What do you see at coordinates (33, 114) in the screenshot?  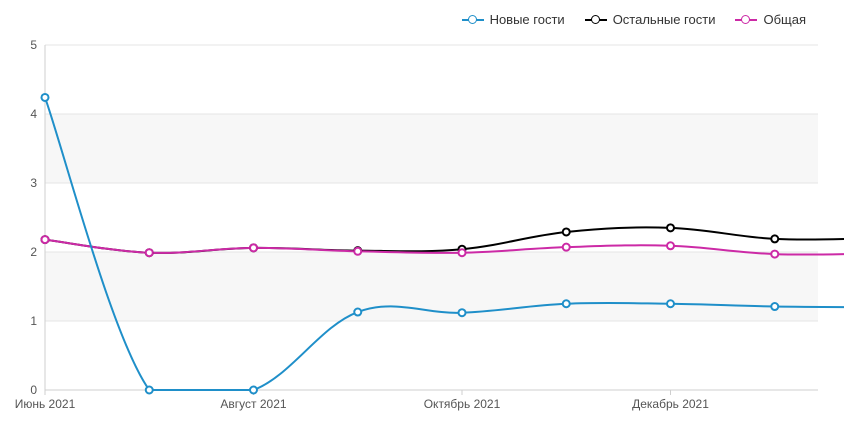 I see `y-tick-label: 4` at bounding box center [33, 114].